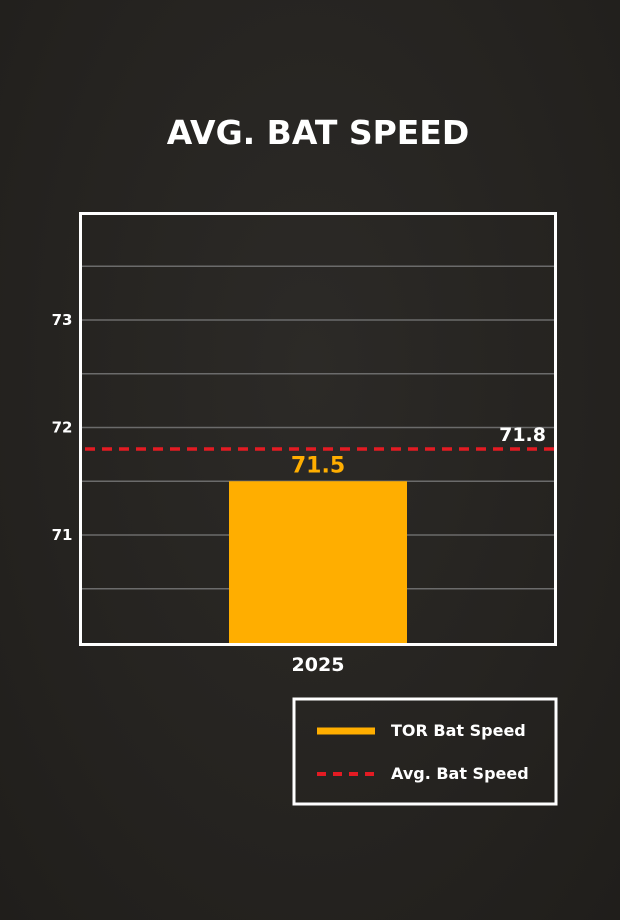 The height and width of the screenshot is (920, 620). I want to click on y-axis-ticks: 71 72 73, so click(62, 427).